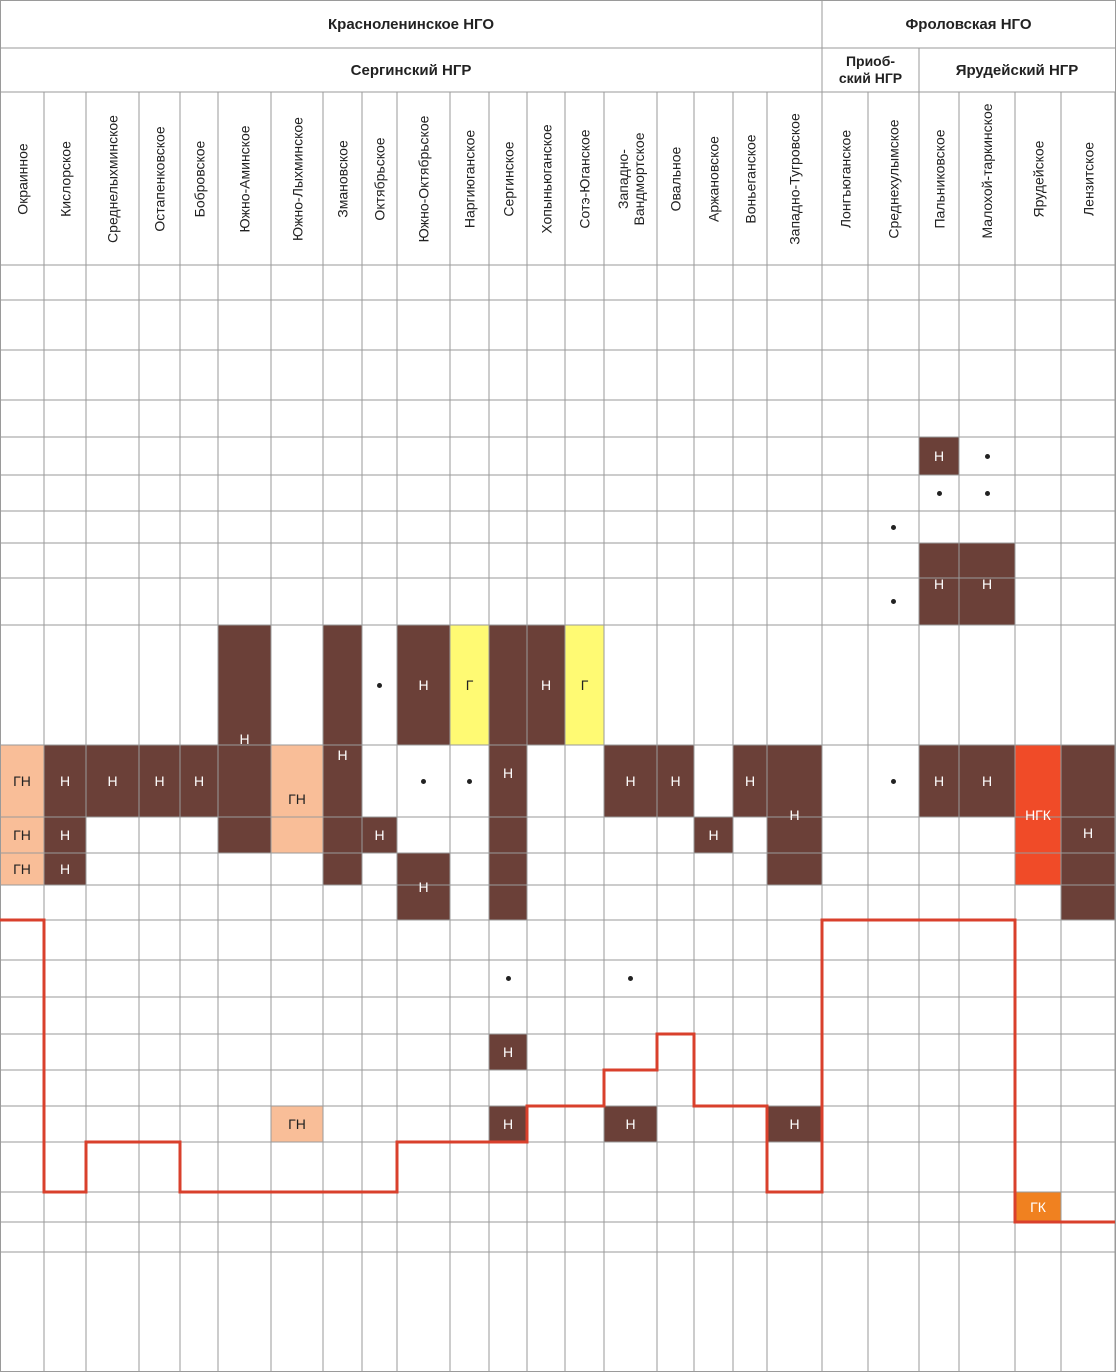 This screenshot has height=1372, width=1116. I want to click on field-name: Октябрьское, so click(379, 178).